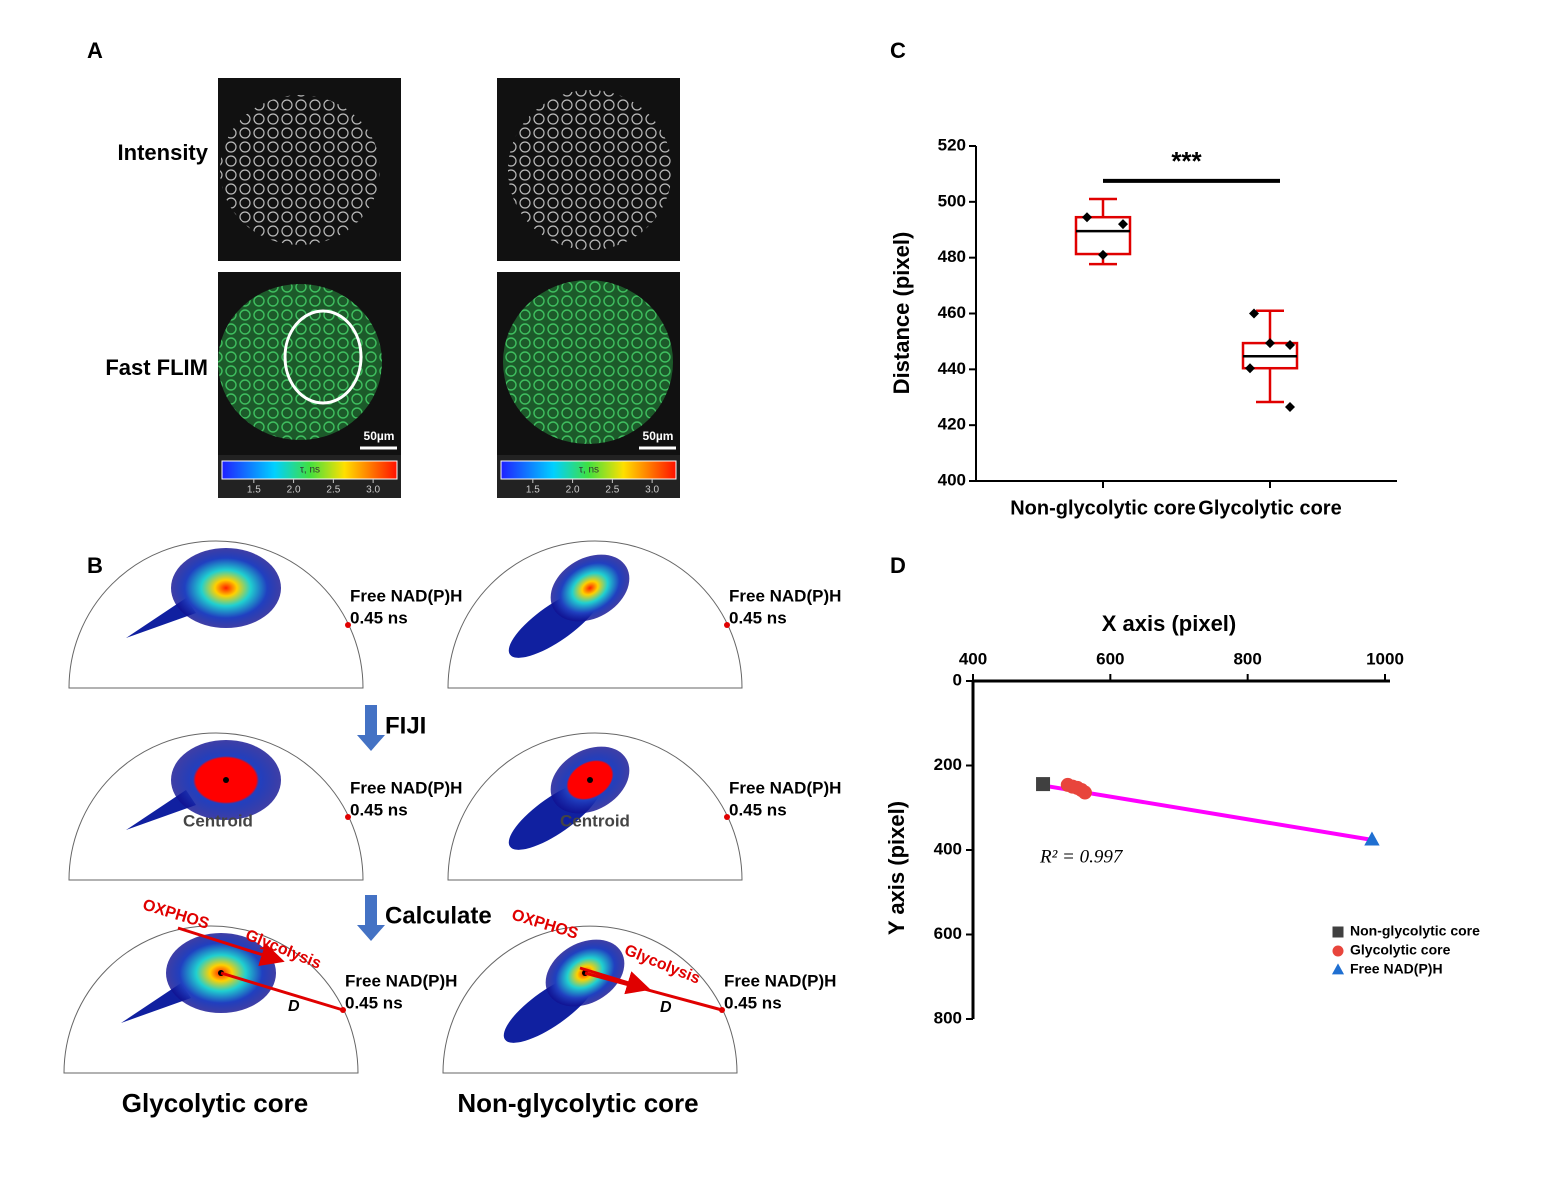 This screenshot has width=1557, height=1191. Describe the element at coordinates (896, 868) in the screenshot. I see `y-axis-label: Y axis (pixel)` at that location.